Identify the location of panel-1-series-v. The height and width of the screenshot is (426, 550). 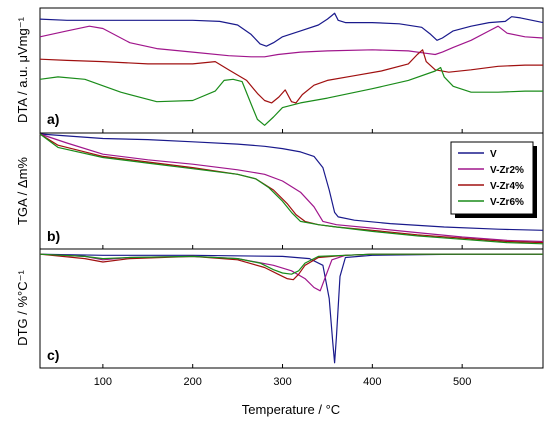
(291, 29).